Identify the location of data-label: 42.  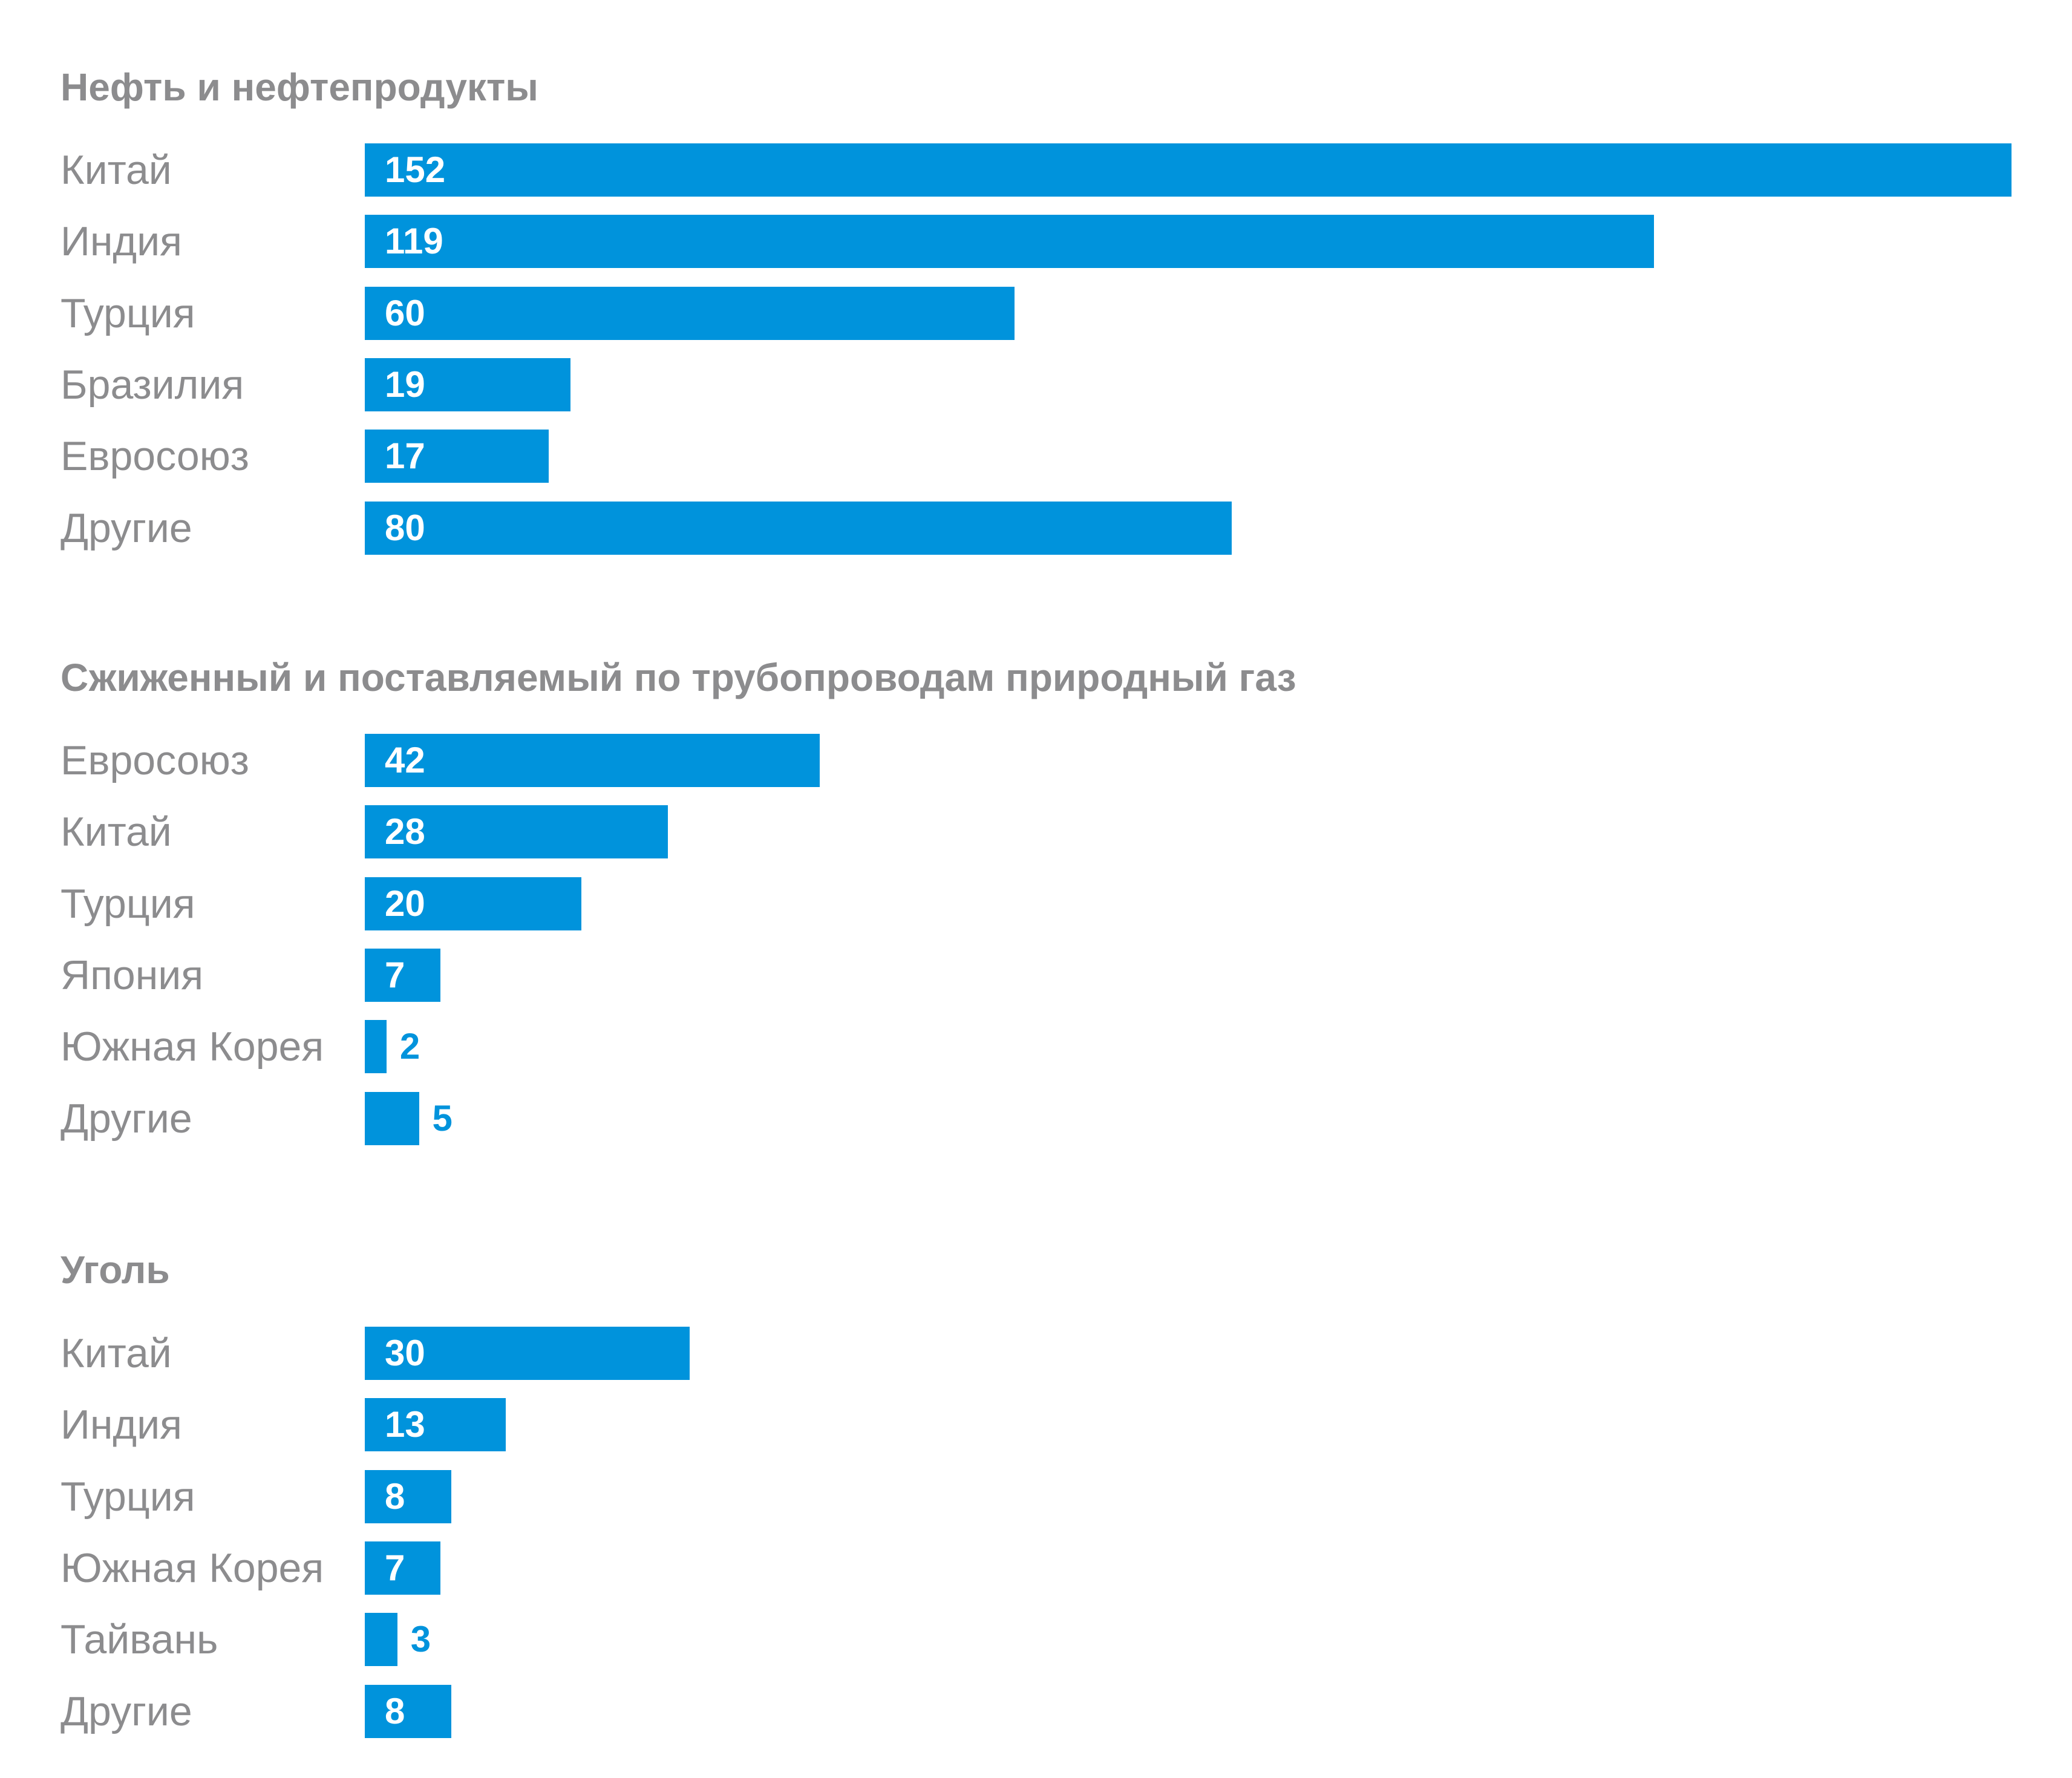
(405, 760).